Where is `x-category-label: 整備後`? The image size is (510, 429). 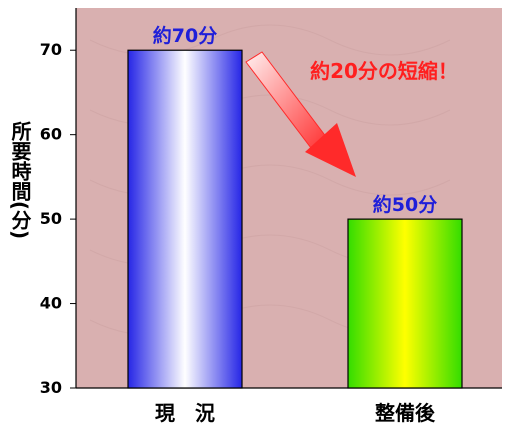 x-category-label: 整備後 is located at coordinates (405, 413).